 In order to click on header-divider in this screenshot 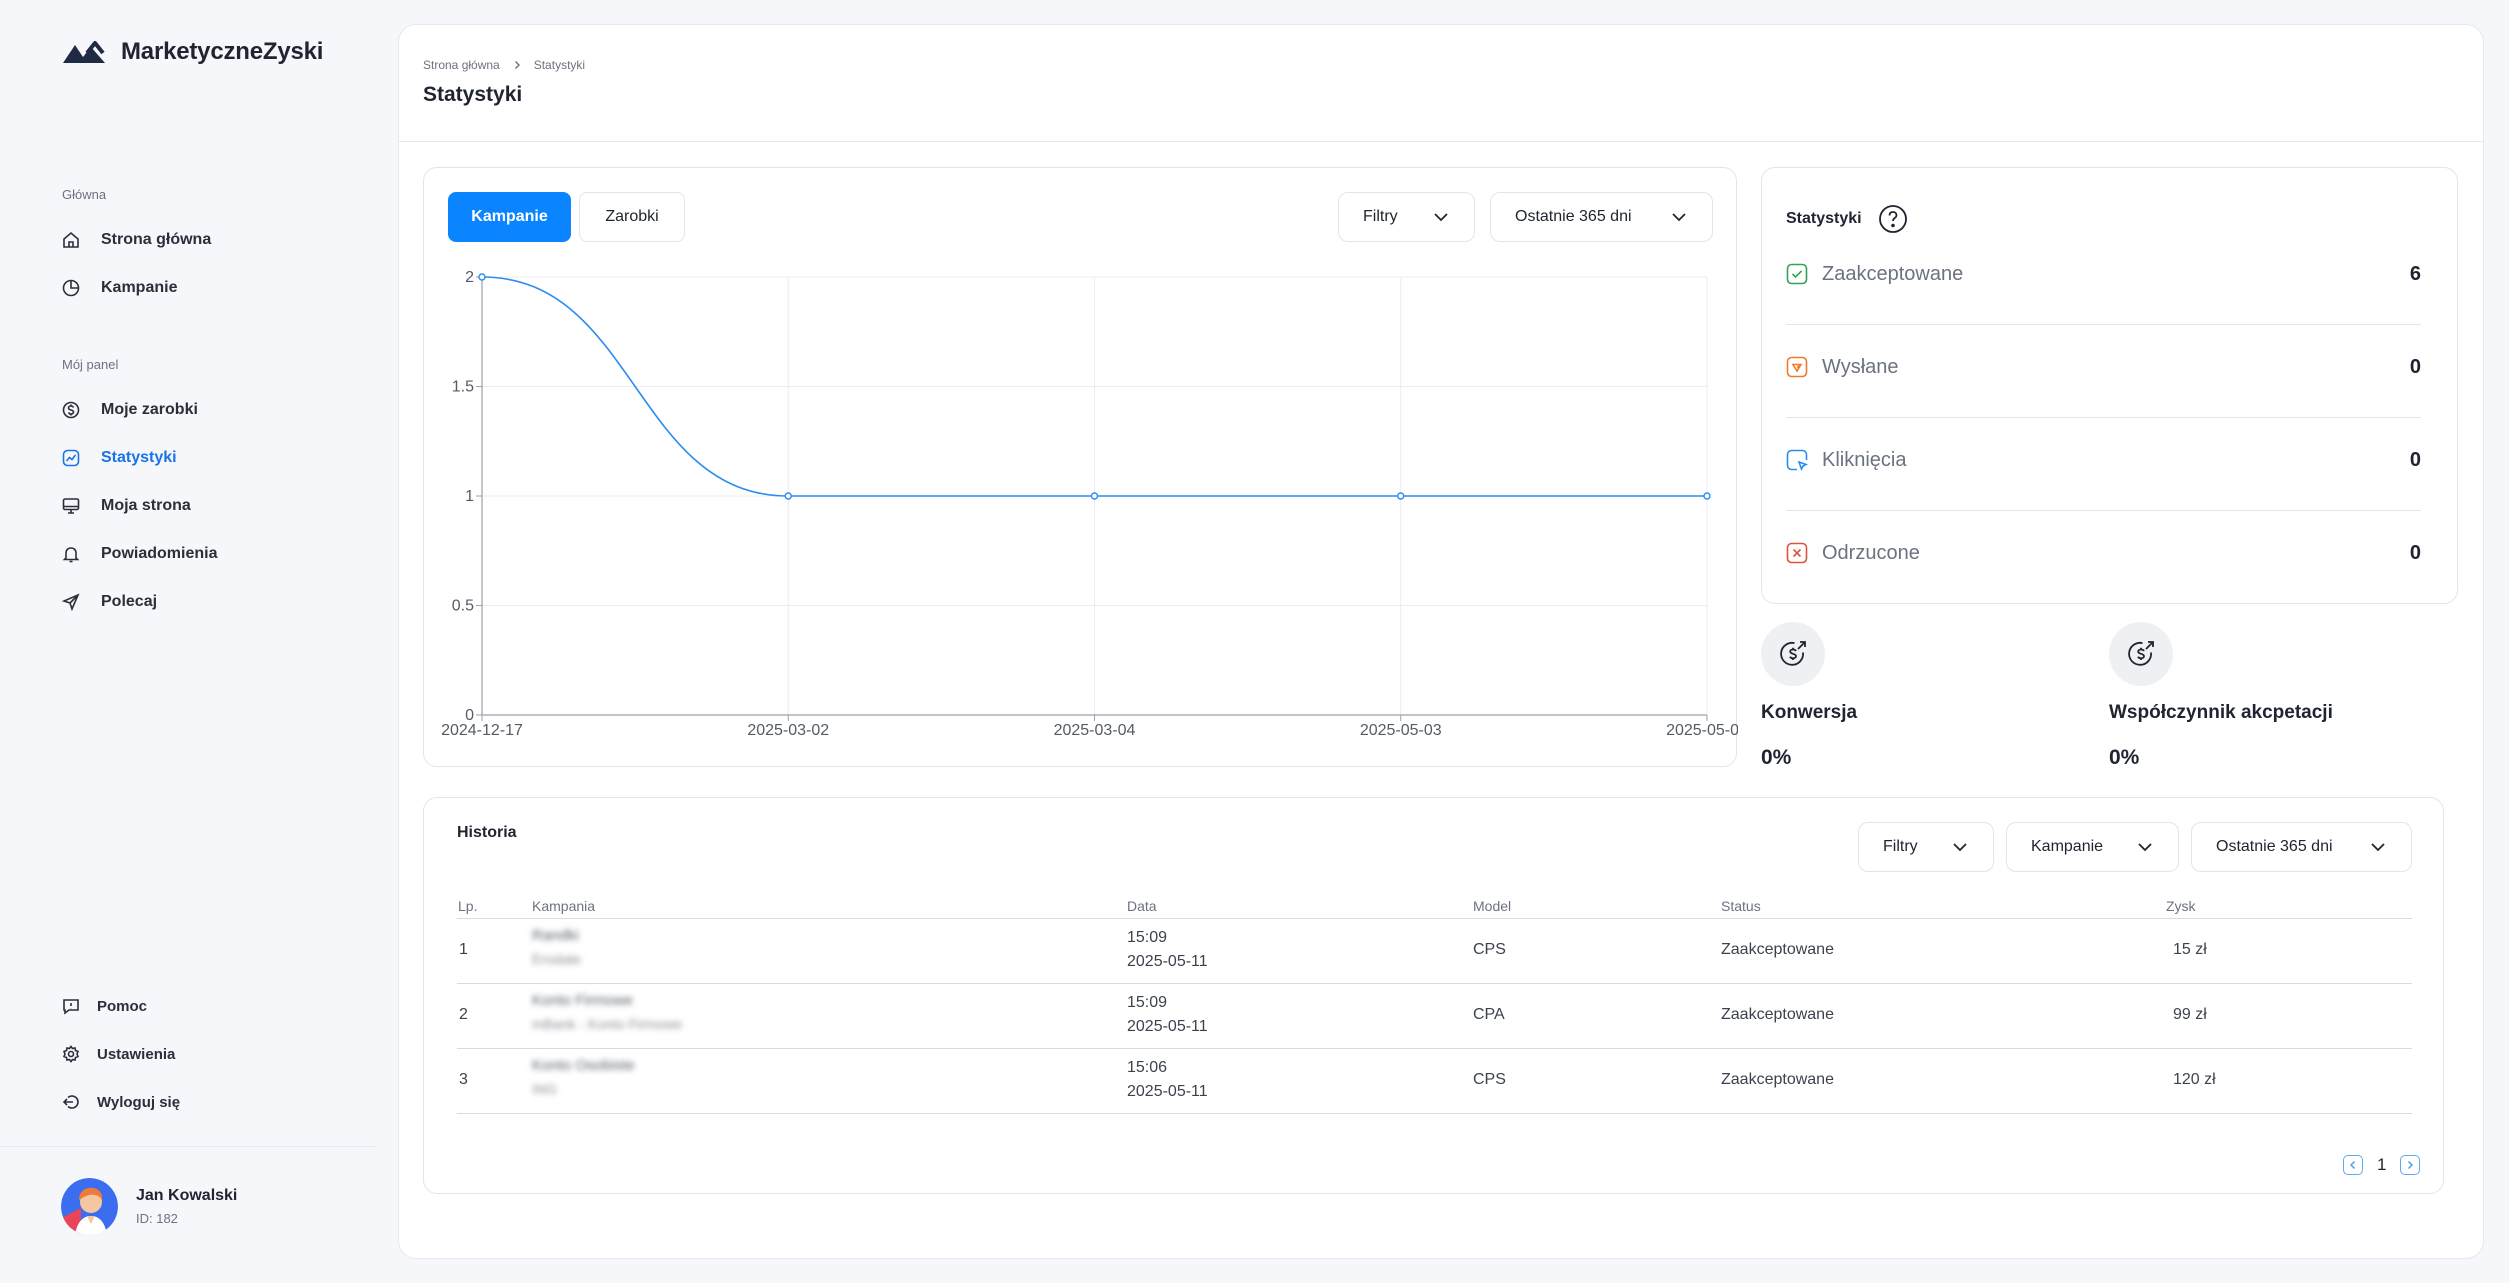, I will do `click(1441, 141)`.